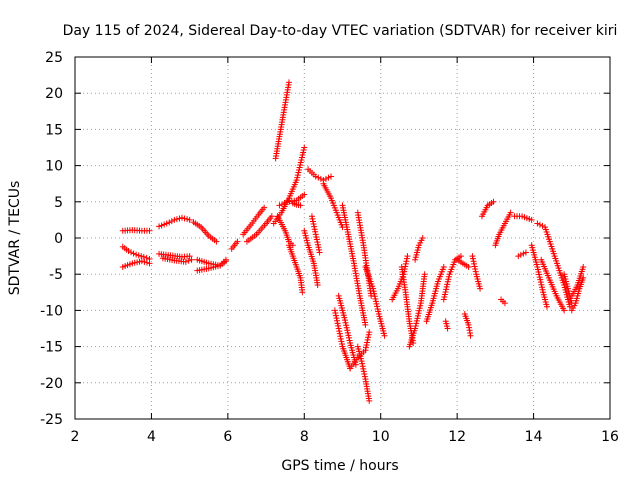  I want to click on y-axis-title: SDTVAR / TECUs, so click(15, 238).